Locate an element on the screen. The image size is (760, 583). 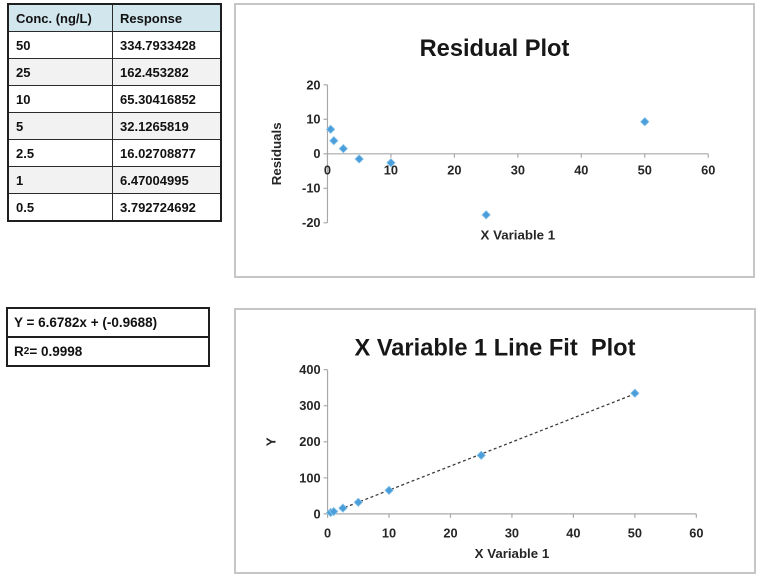
table-header-conc: Conc. (ng/L) is located at coordinates (60, 17).